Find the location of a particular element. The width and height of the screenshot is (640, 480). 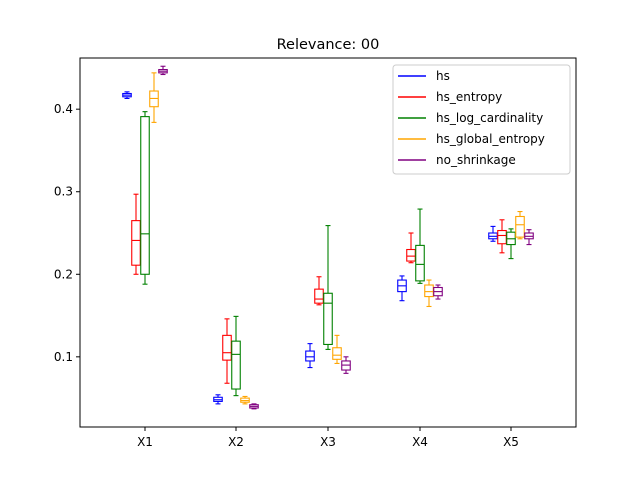

legend-label: hs is located at coordinates (443, 76).